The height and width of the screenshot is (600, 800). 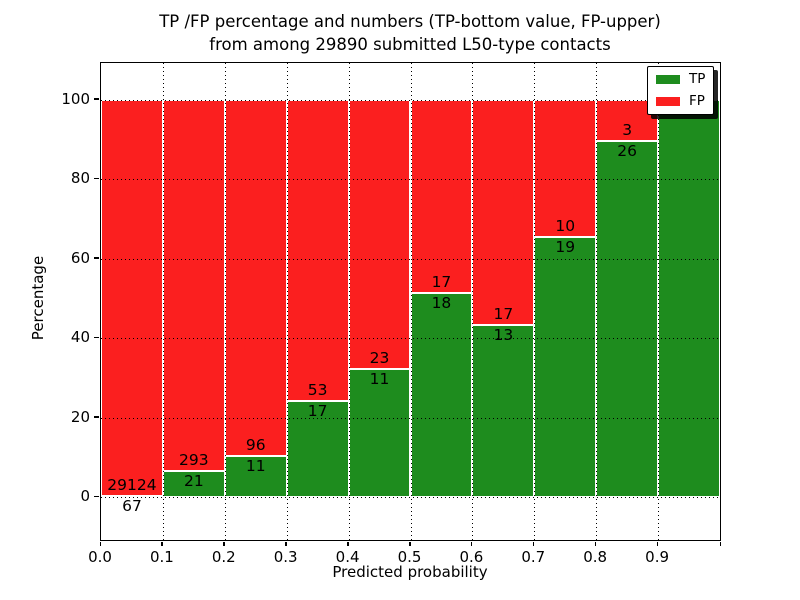 I want to click on x-tick-label: 0.2, so click(x=223, y=557).